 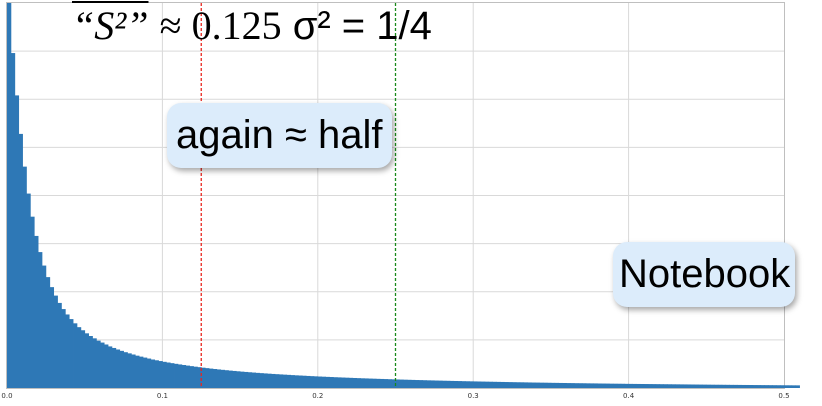 I want to click on x-tick-label: 0.4, so click(x=629, y=396).